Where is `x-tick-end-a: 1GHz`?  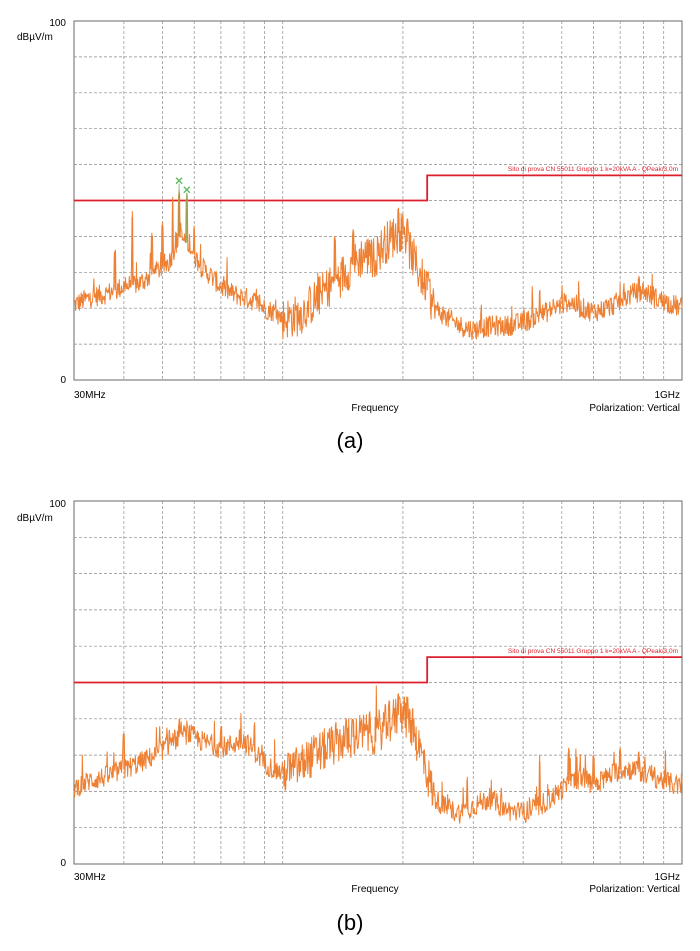 x-tick-end-a: 1GHz is located at coordinates (667, 395).